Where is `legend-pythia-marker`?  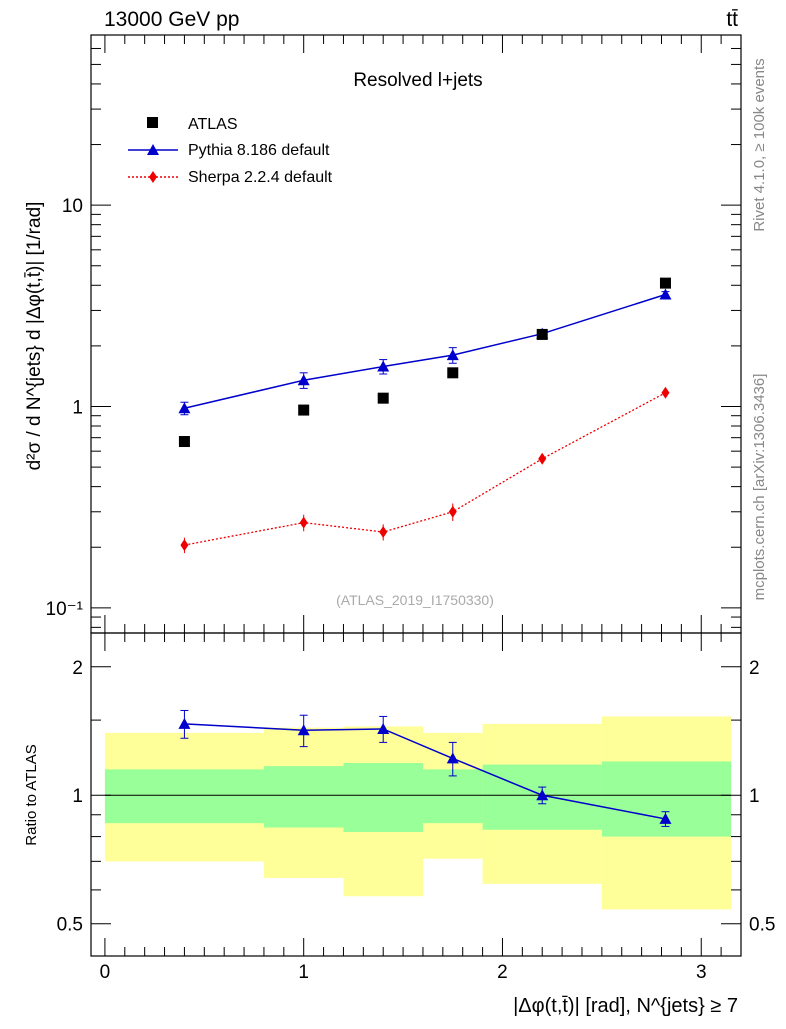
legend-pythia-marker is located at coordinates (153, 149).